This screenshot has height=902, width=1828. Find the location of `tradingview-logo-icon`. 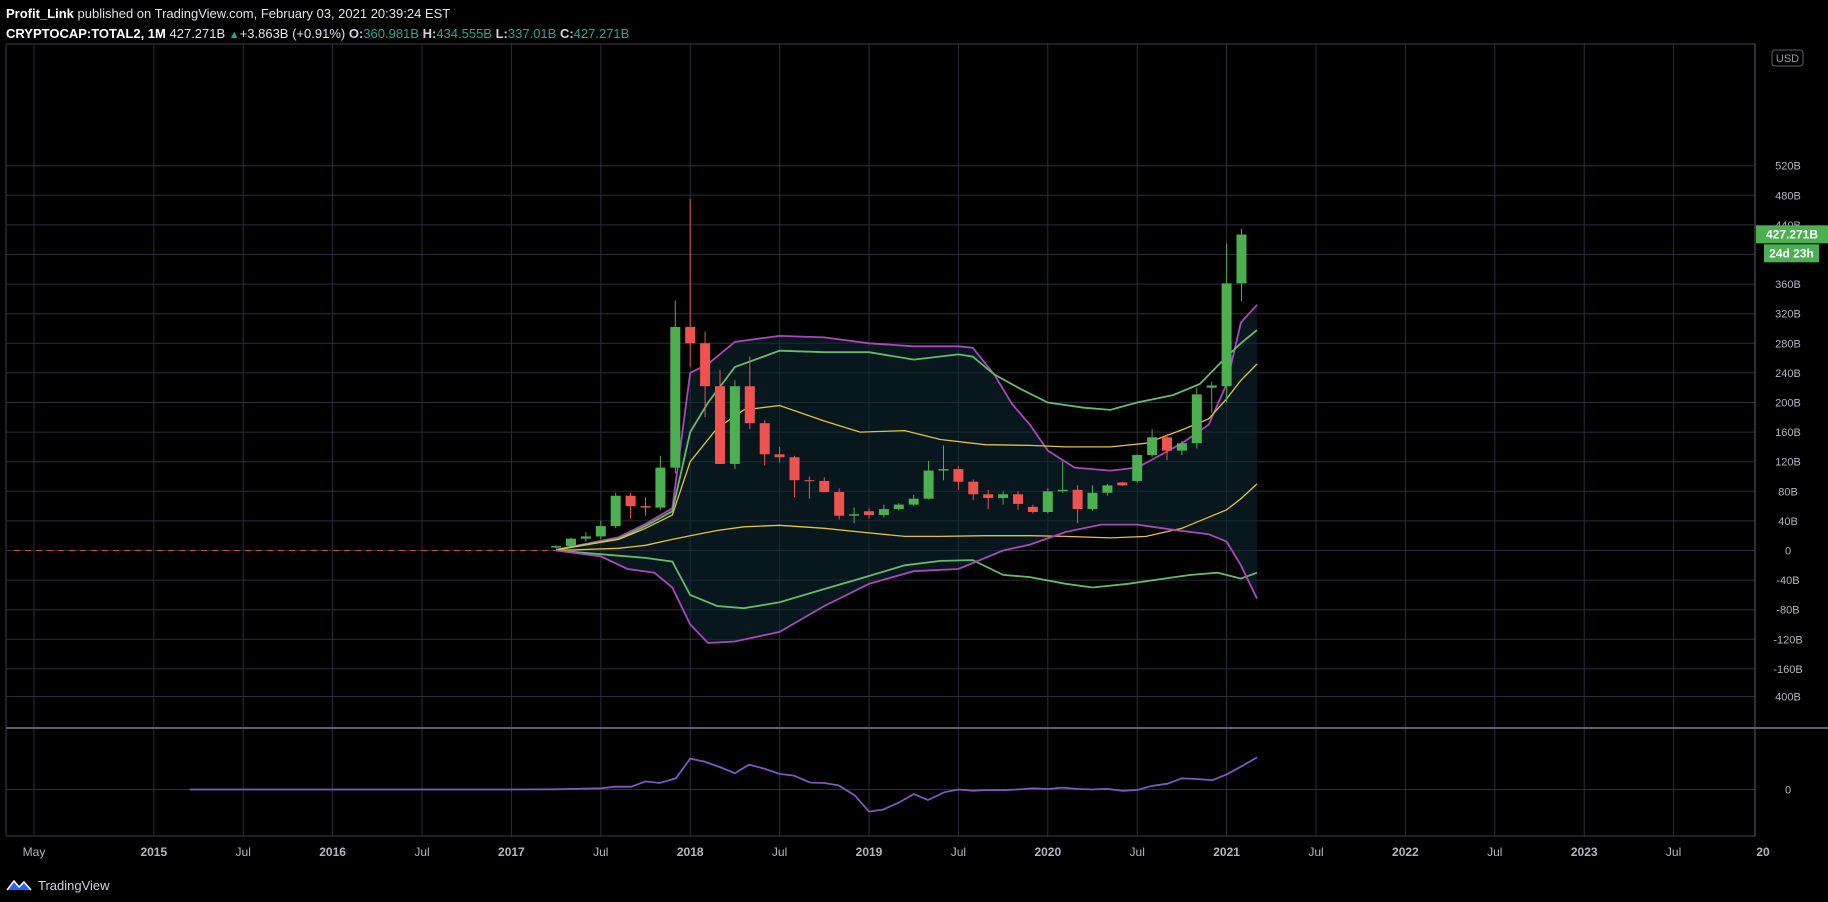

tradingview-logo-icon is located at coordinates (19, 885).